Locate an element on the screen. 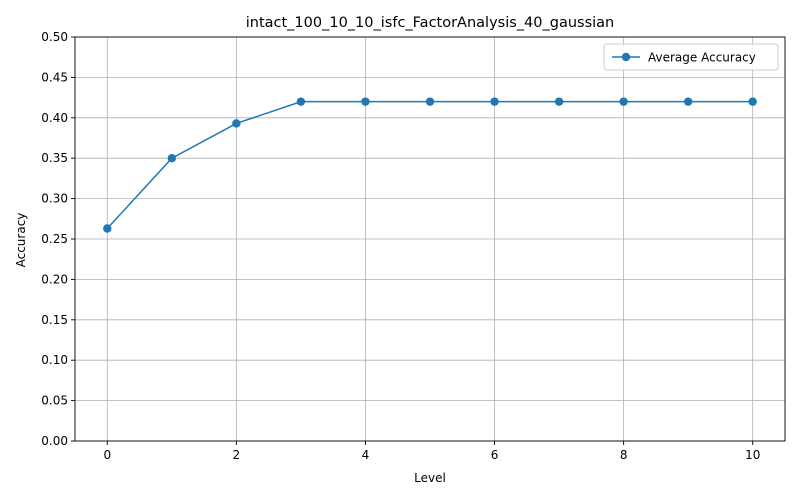 Image resolution: width=800 pixels, height=504 pixels. y-tick-label: 0.40 is located at coordinates (54, 118).